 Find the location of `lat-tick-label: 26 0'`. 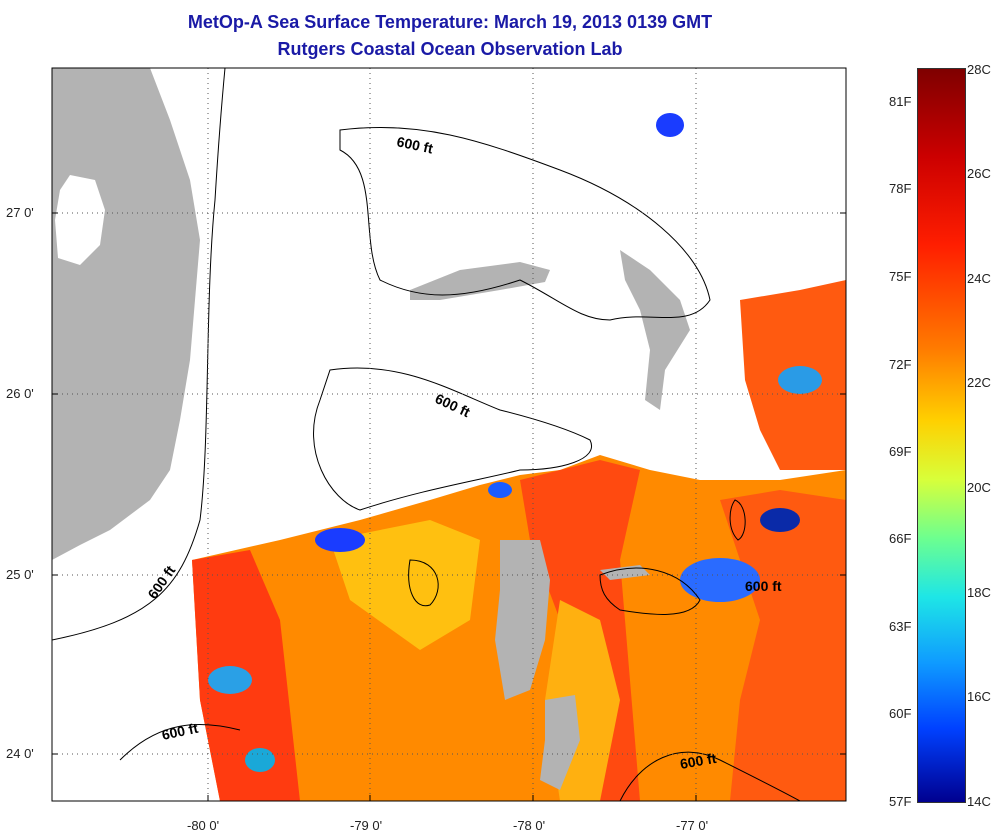

lat-tick-label: 26 0' is located at coordinates (20, 393).